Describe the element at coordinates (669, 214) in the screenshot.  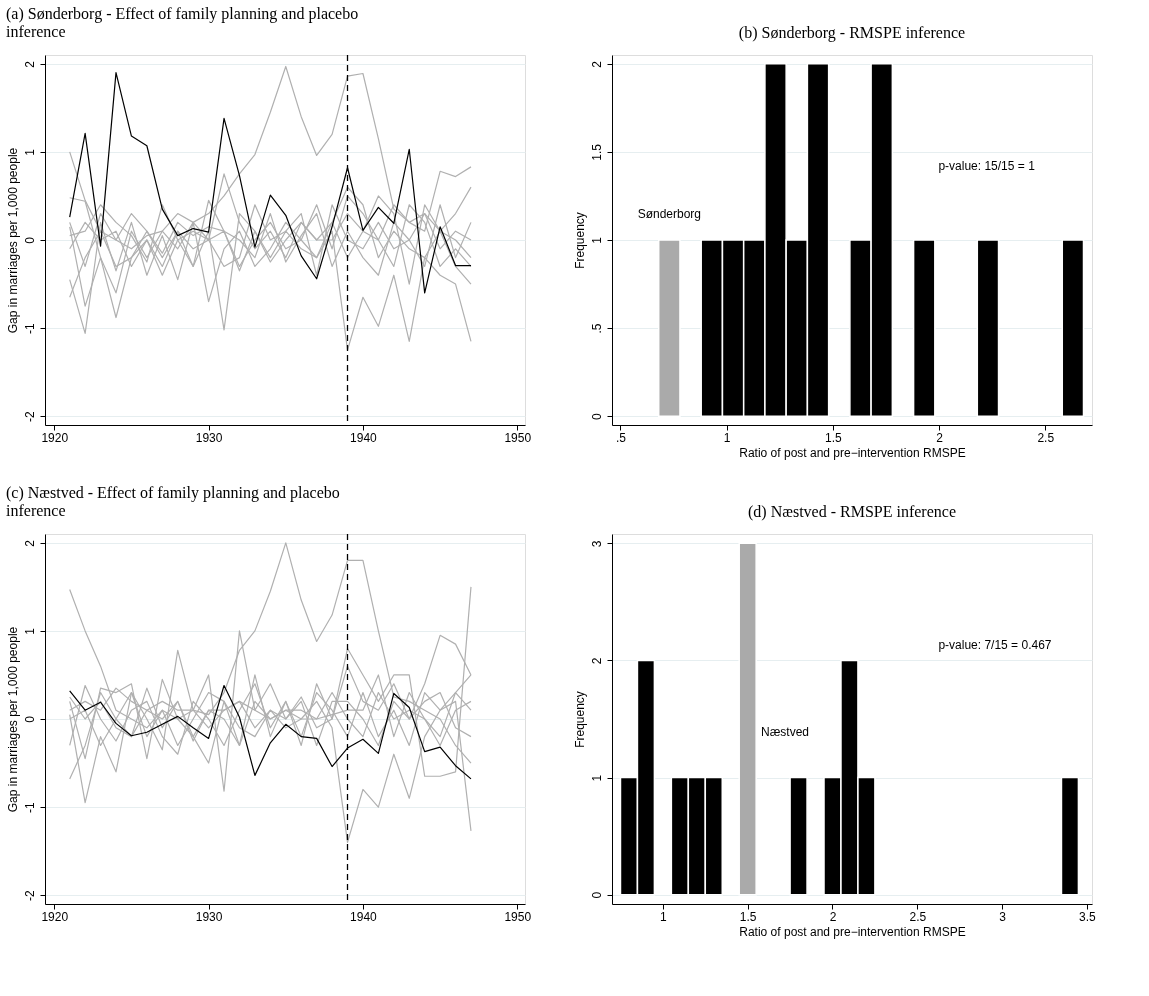
I see `annotation: Sønderborg` at that location.